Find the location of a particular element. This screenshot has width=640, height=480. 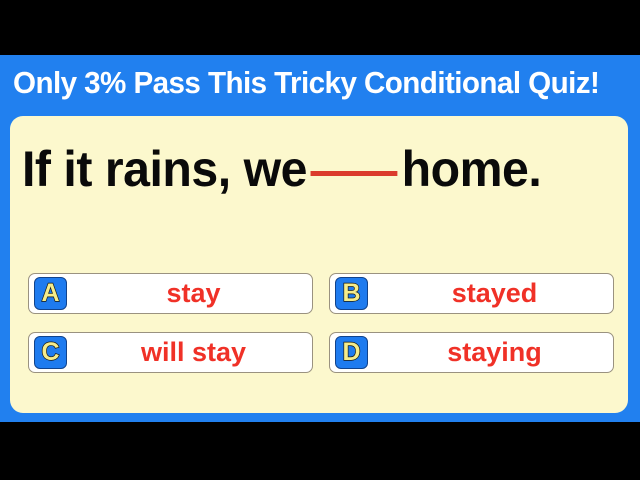

answer-option-b: B stayed is located at coordinates (471, 293).